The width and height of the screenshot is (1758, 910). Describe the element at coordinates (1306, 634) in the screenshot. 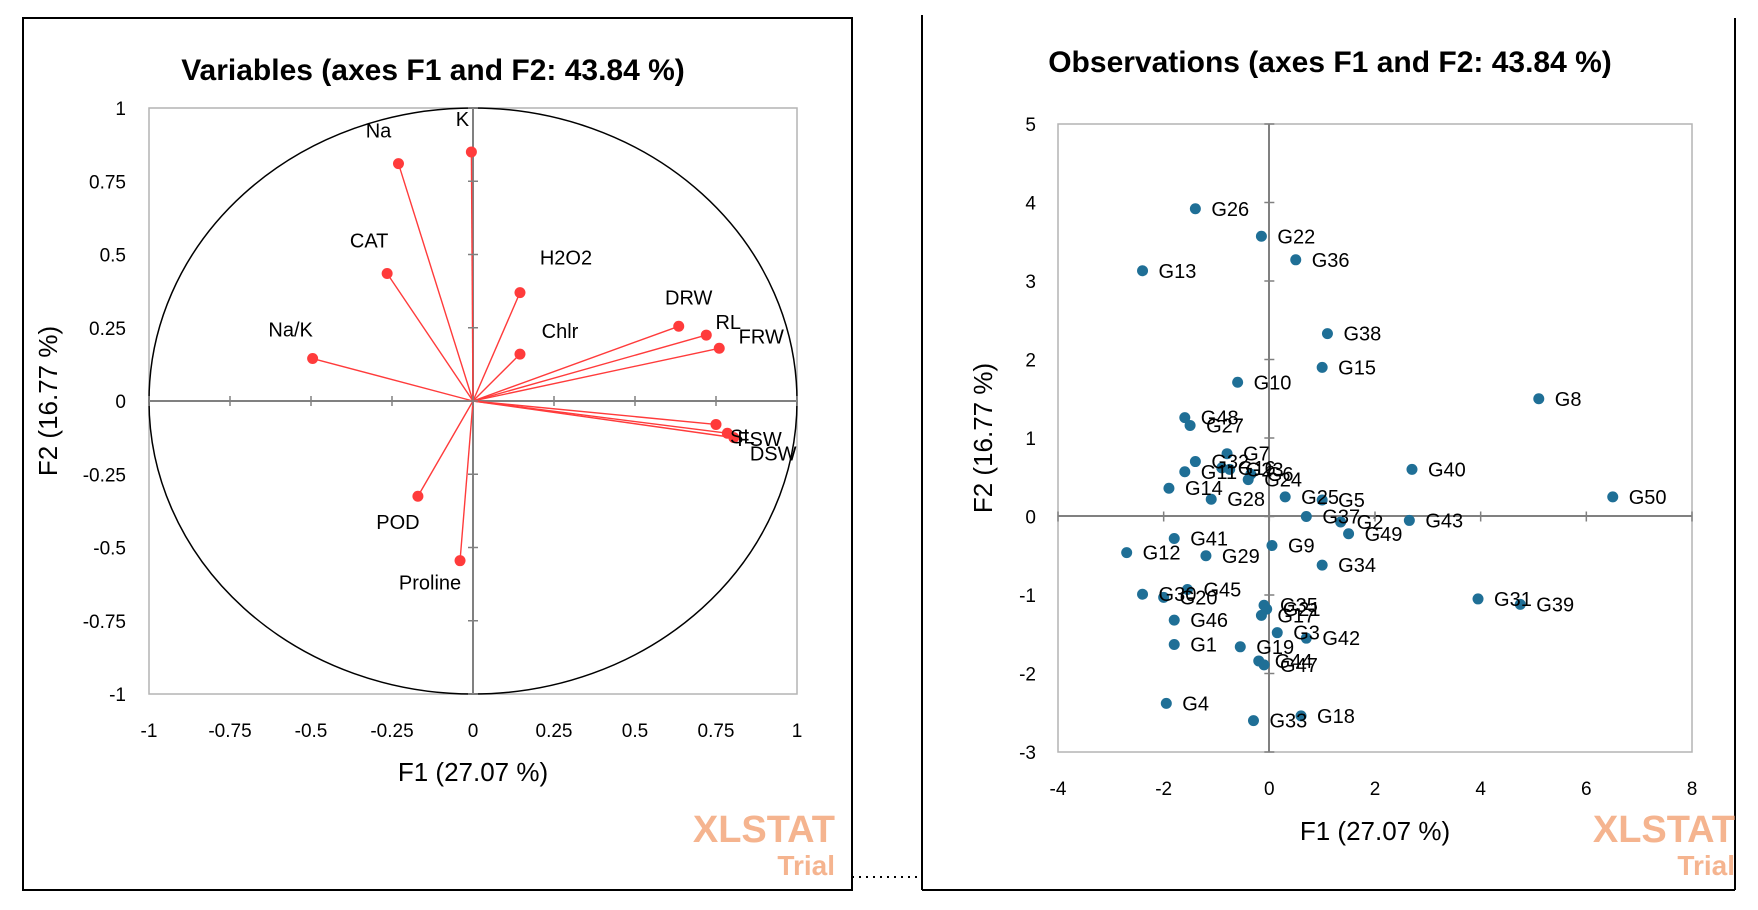

I see `observation-label-g3: G3` at that location.